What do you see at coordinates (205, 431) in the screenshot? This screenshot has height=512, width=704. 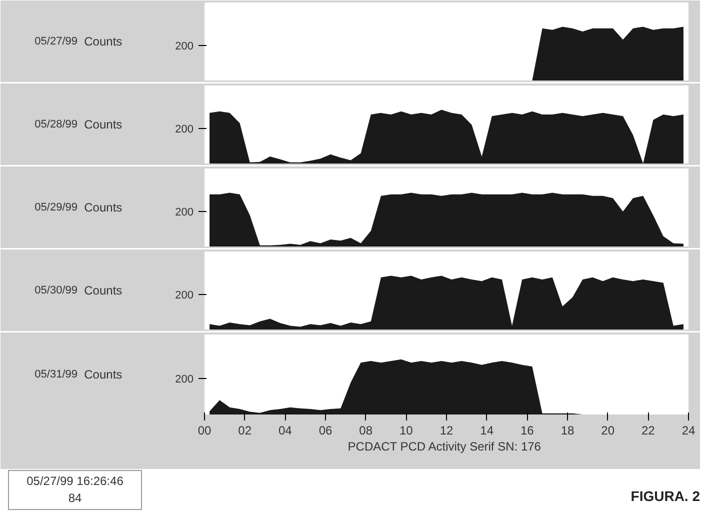 I see `x-tick-label: 00` at bounding box center [205, 431].